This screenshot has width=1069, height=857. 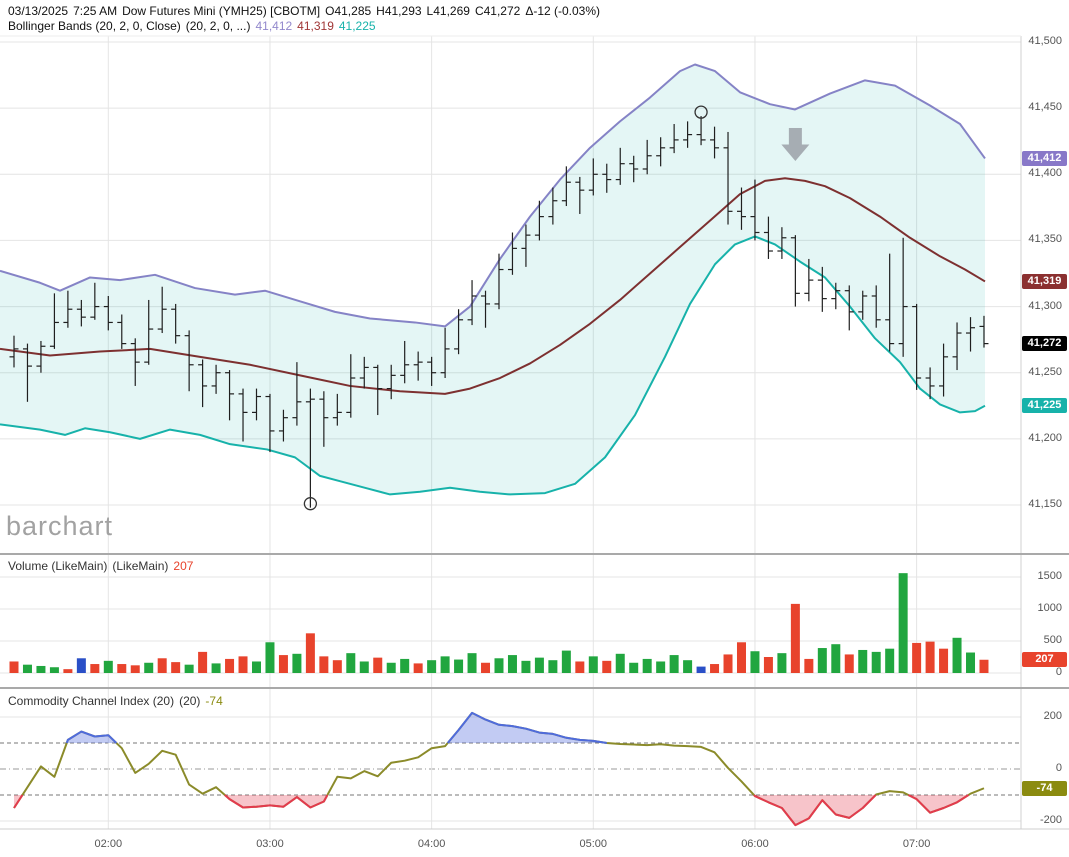 What do you see at coordinates (95, 11) in the screenshot?
I see `header-time: 7:25 AM` at bounding box center [95, 11].